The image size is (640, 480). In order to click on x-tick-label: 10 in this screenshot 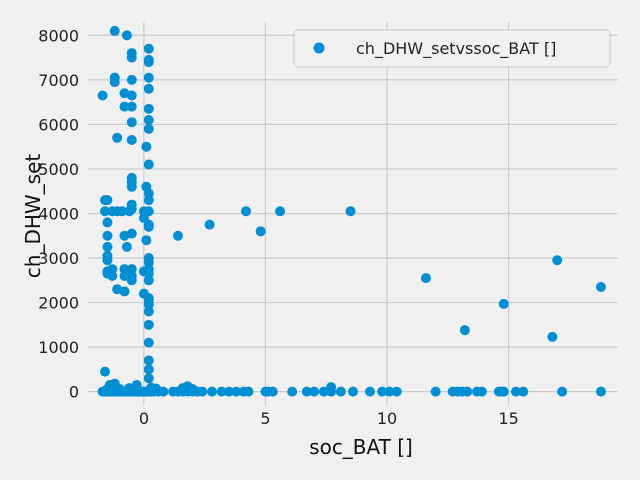, I will do `click(387, 418)`.